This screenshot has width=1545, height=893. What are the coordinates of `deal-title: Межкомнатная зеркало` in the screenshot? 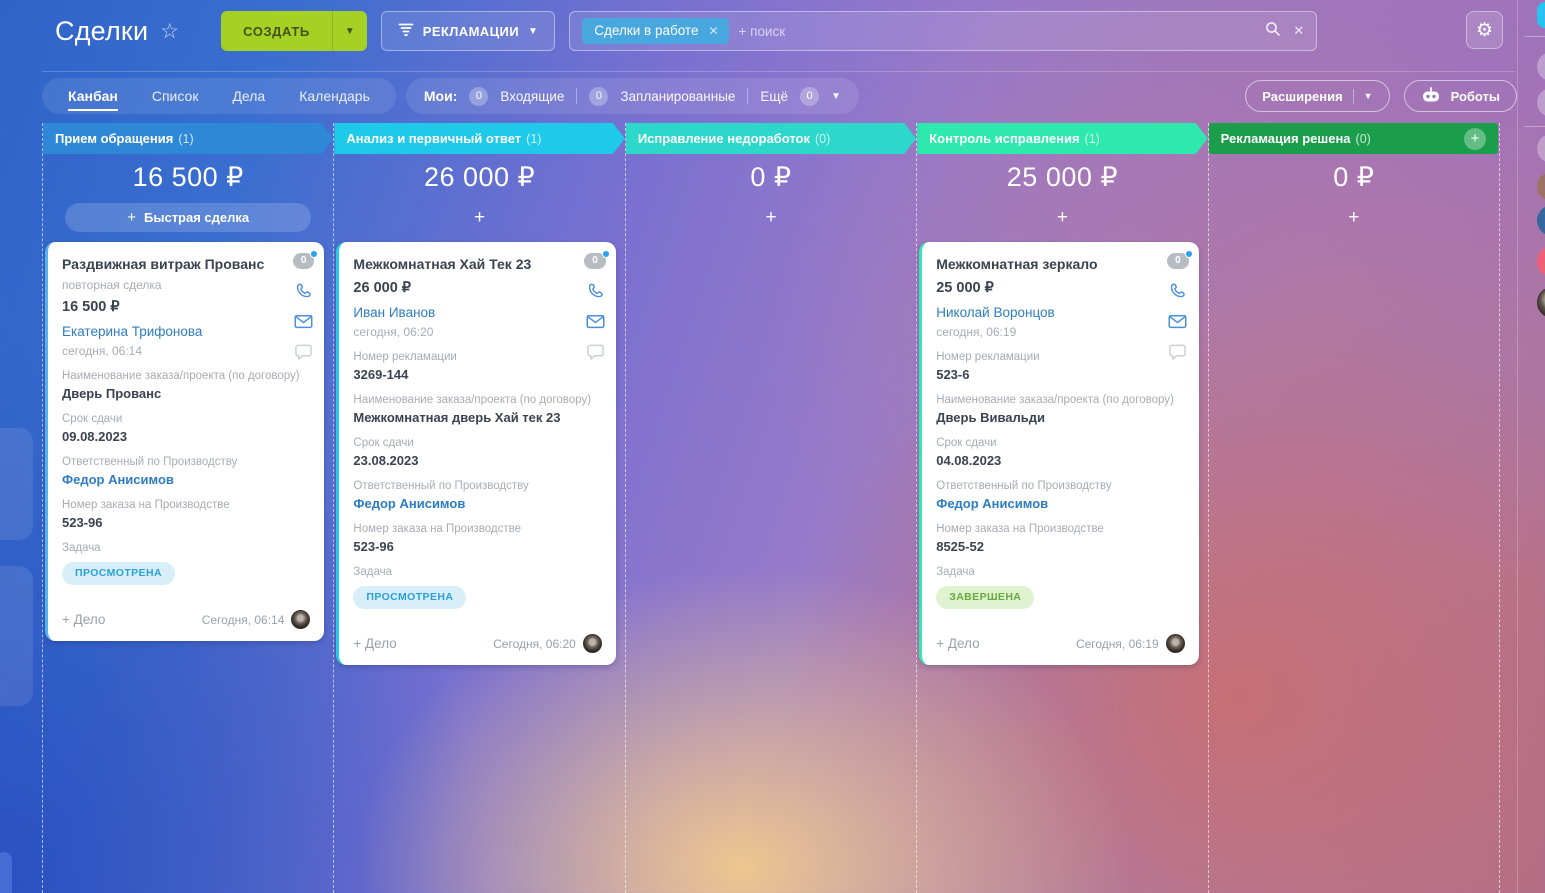 It's located at (1017, 264).